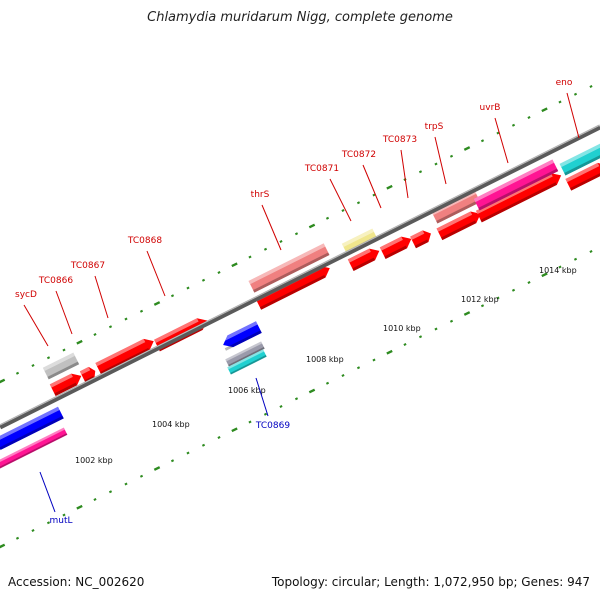  I want to click on gene-label: sycD, so click(26, 295).